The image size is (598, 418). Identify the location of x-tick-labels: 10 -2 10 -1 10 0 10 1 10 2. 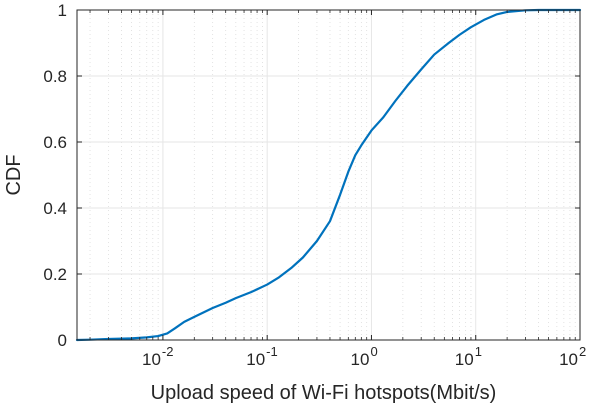
(364, 356).